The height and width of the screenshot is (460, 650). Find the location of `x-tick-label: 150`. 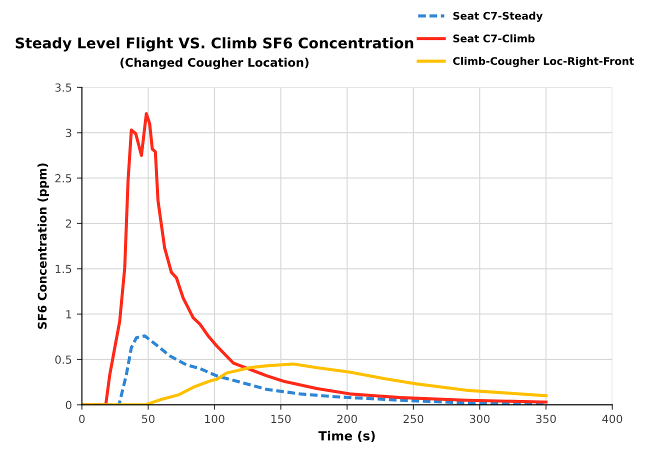

x-tick-label: 150 is located at coordinates (281, 419).